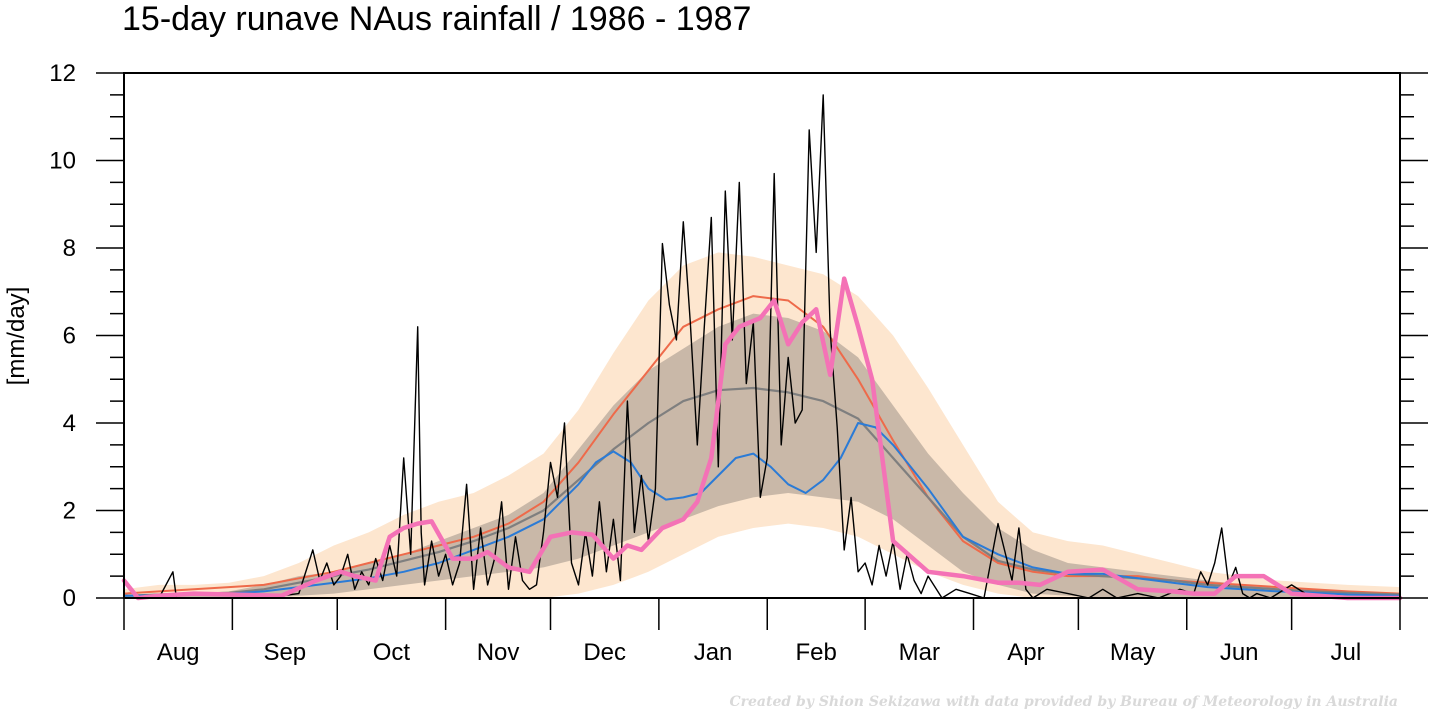 Image resolution: width=1432 pixels, height=712 pixels. I want to click on x-tick-label: Jul, so click(1345, 652).